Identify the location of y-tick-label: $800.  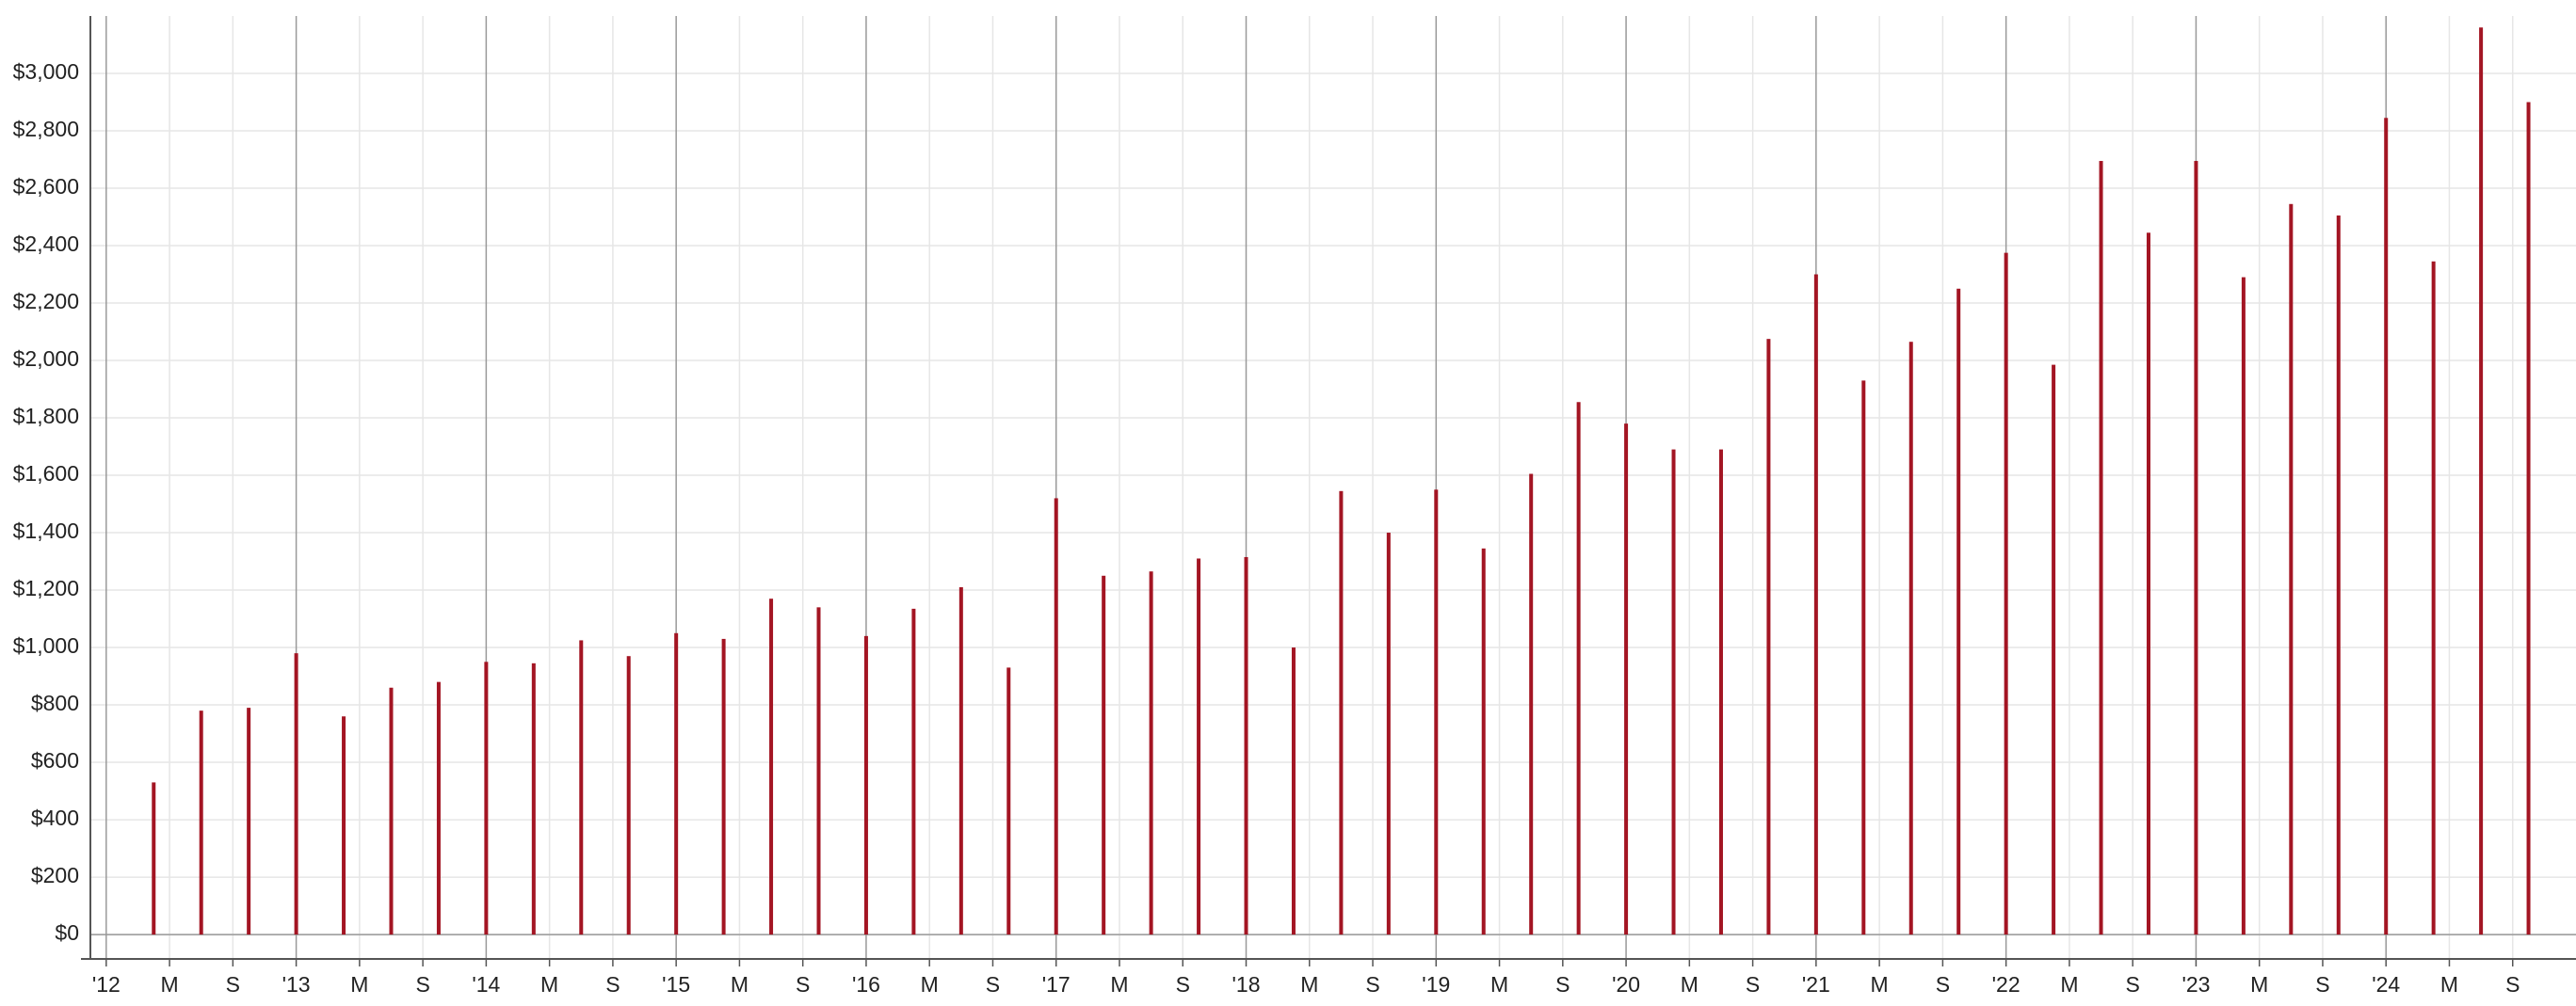
(55, 703).